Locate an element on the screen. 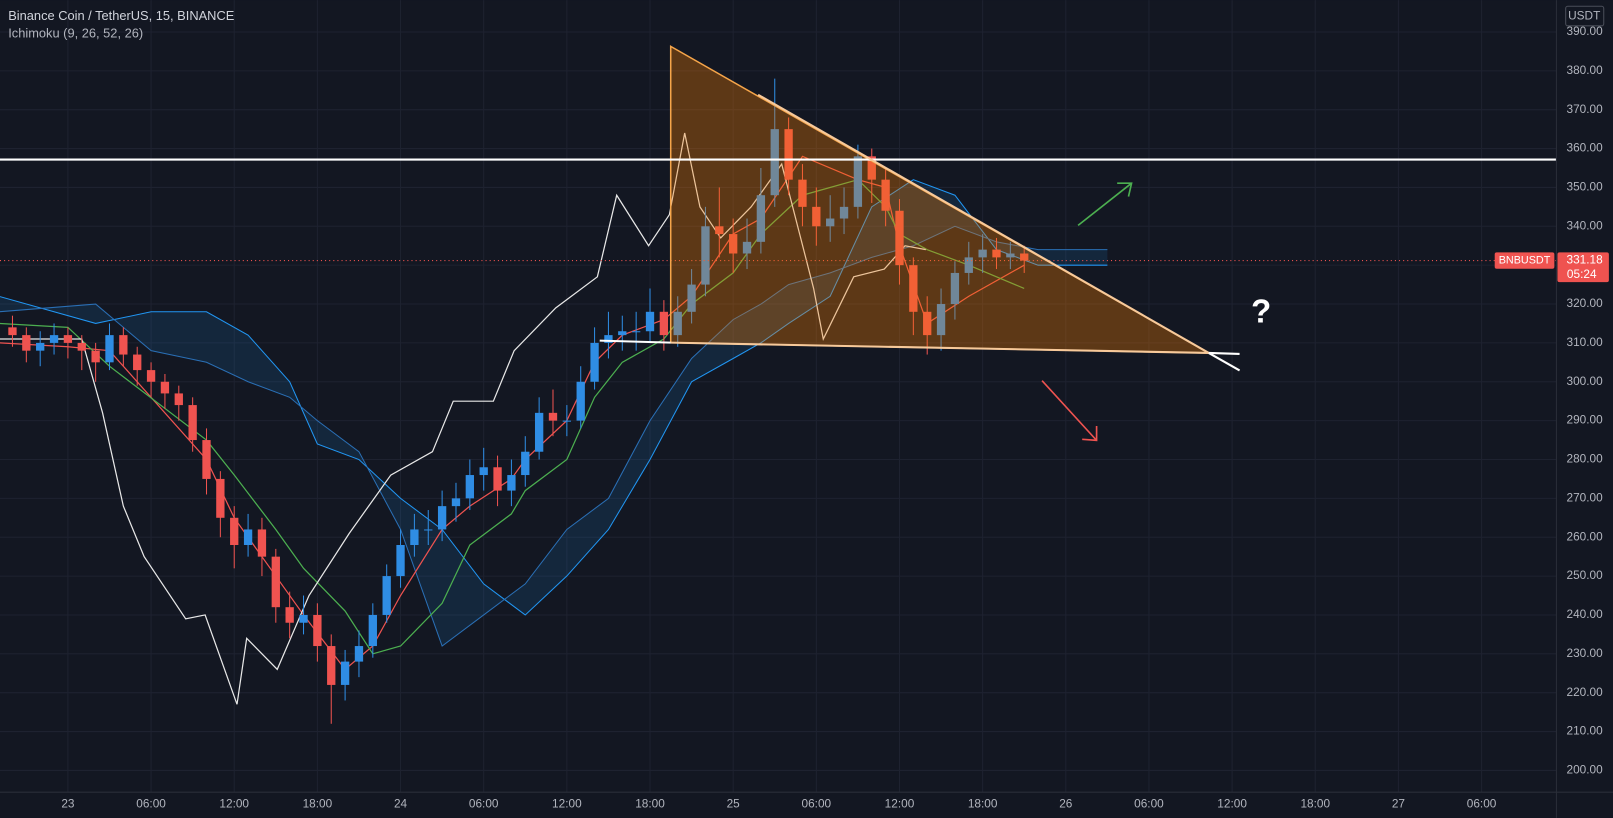 The image size is (1613, 818). y-tick-label: 250.00 is located at coordinates (1585, 575).